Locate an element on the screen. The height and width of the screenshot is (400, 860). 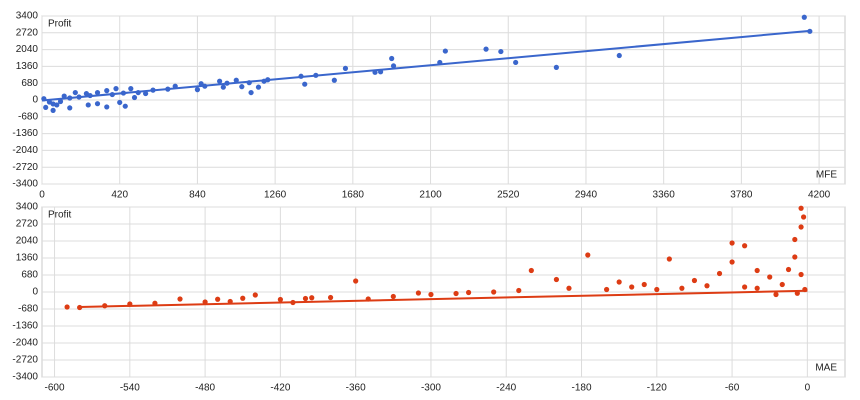
x-tick-label: 3360 is located at coordinates (664, 195).